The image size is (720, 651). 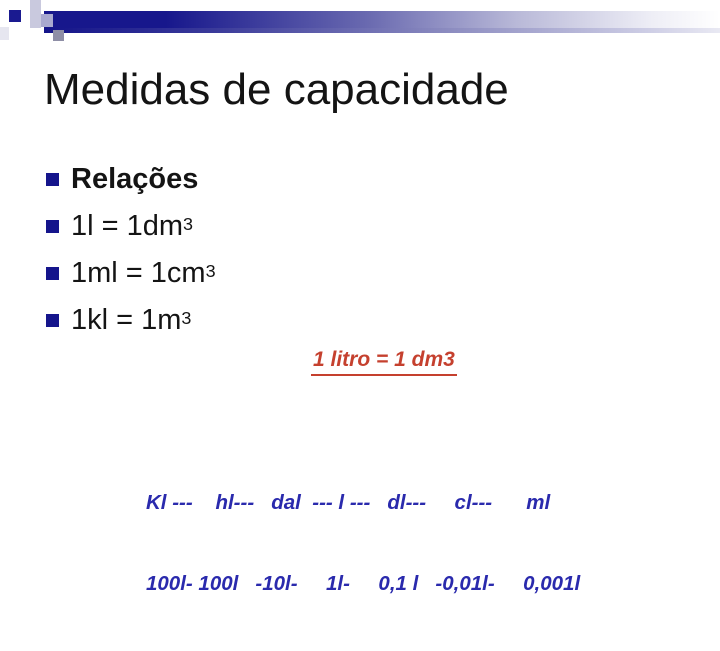 I want to click on header-gradient-bar, so click(x=382, y=19).